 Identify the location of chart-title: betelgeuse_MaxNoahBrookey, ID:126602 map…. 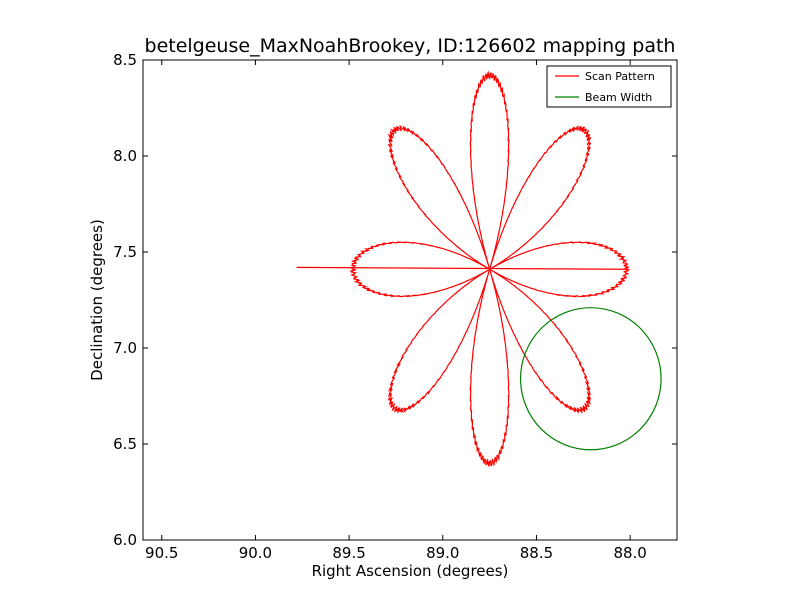
(410, 46).